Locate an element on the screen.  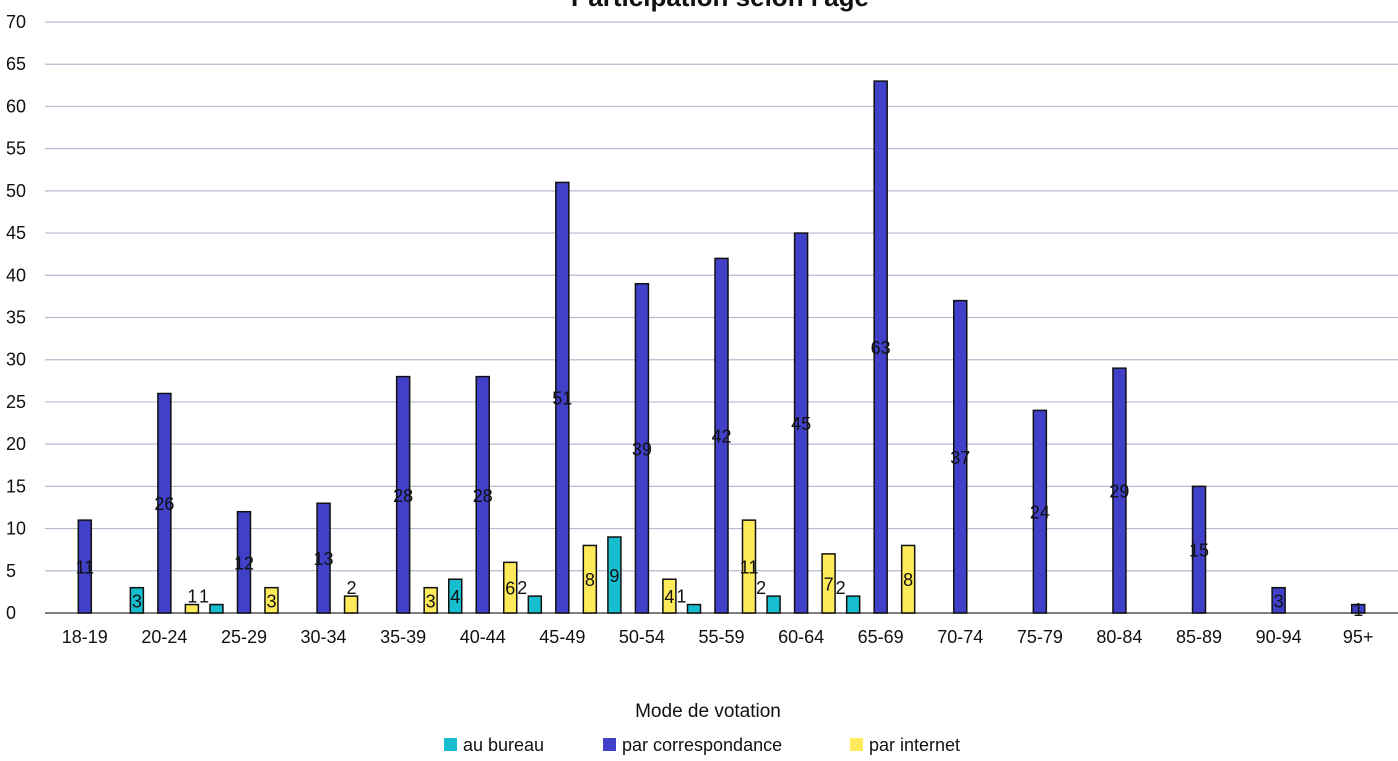
y-tick-label: 5 is located at coordinates (11, 571).